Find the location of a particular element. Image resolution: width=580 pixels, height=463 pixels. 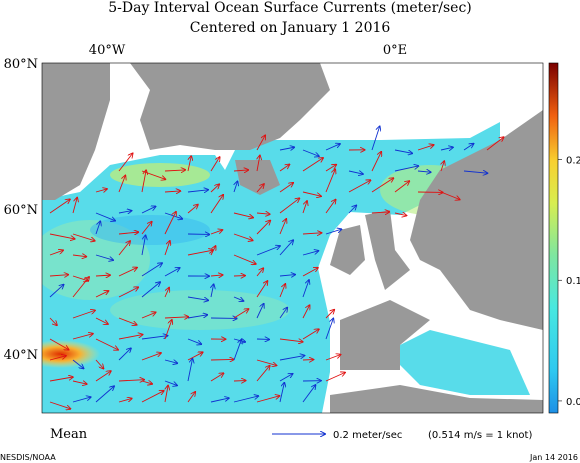

latitude-label: 40°N is located at coordinates (21, 355).